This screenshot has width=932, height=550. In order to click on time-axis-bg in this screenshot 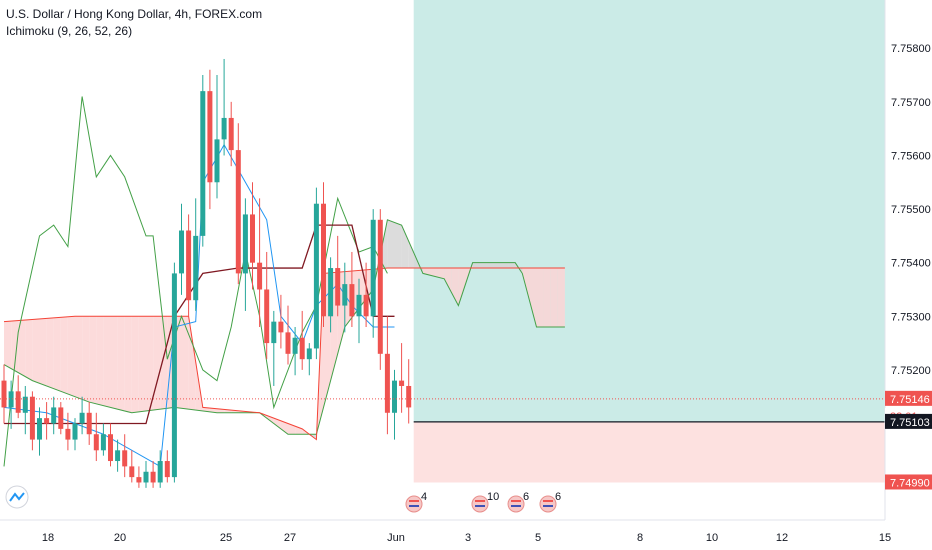, I will do `click(466, 535)`.